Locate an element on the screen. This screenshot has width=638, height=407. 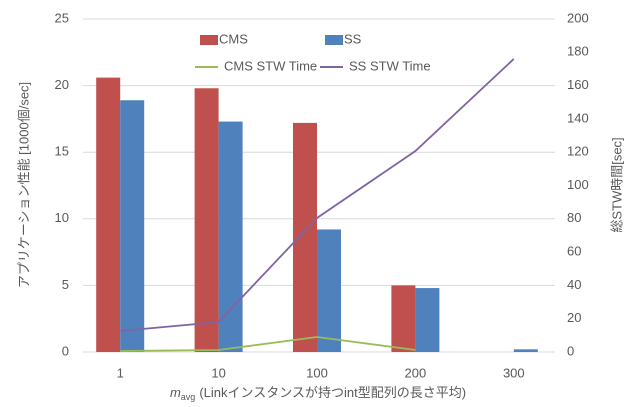
y-tick-label: 5 is located at coordinates (65, 284).